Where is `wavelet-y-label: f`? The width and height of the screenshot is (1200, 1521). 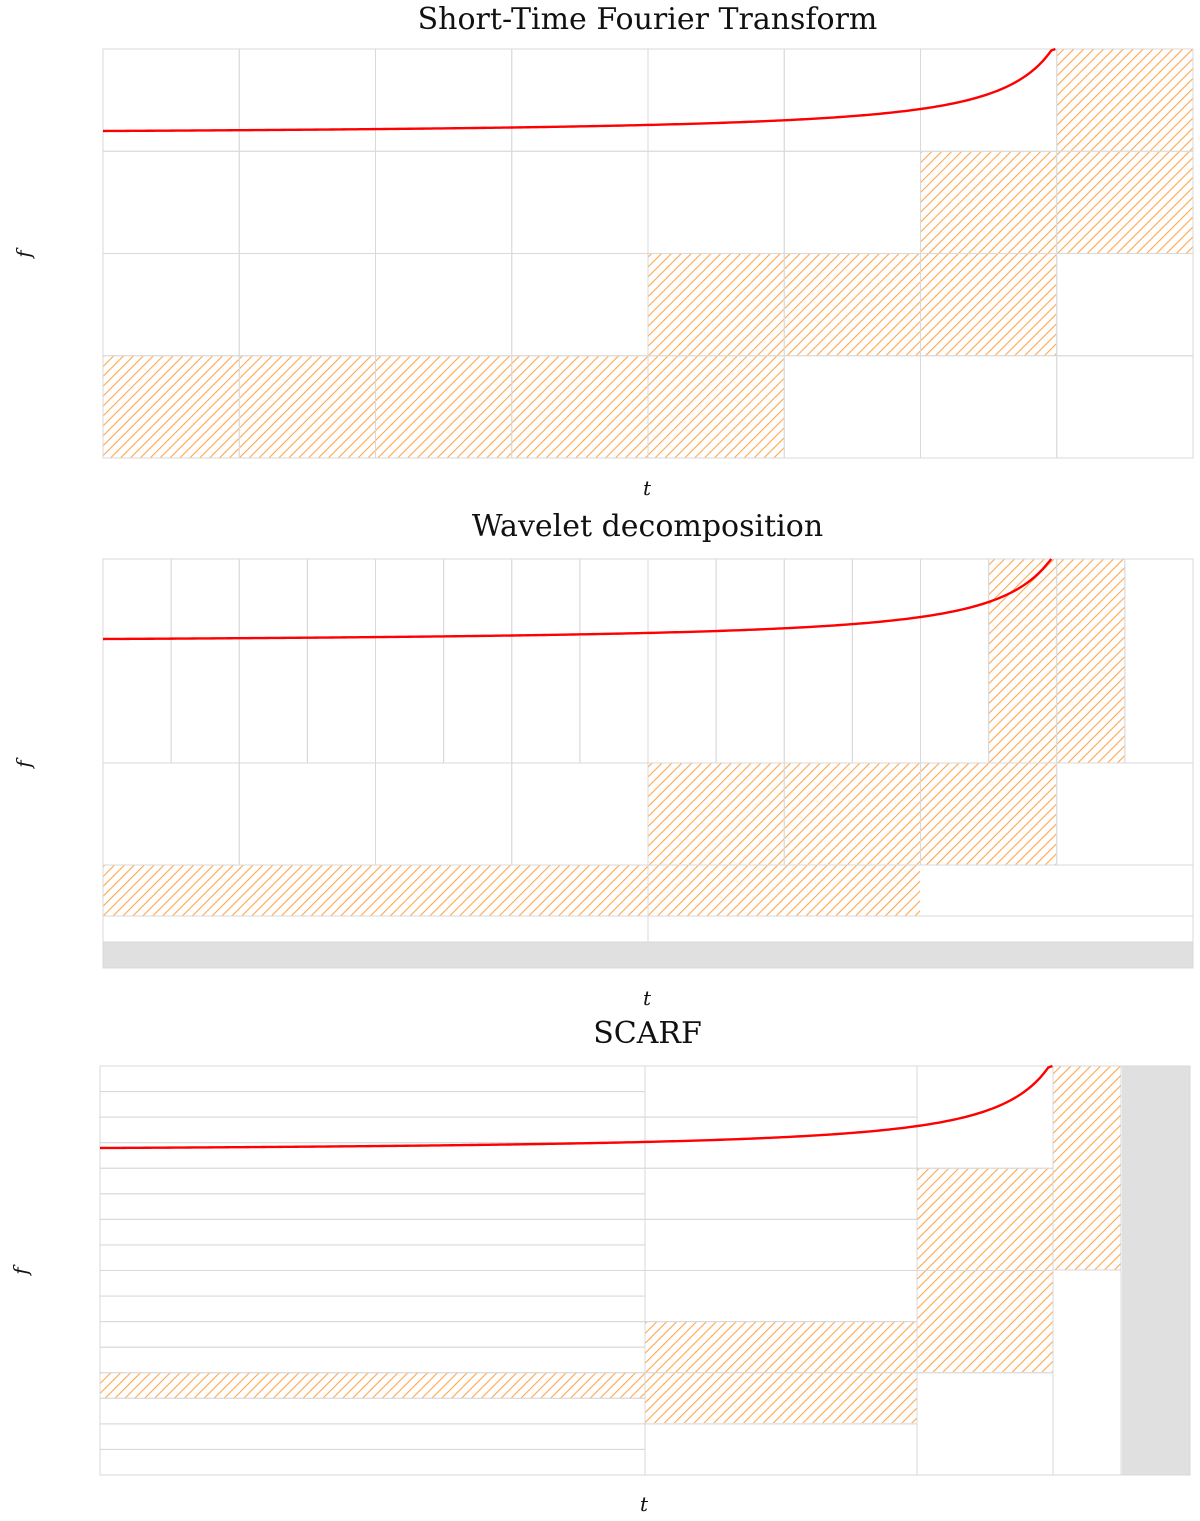
wavelet-y-label: f is located at coordinates (23, 764).